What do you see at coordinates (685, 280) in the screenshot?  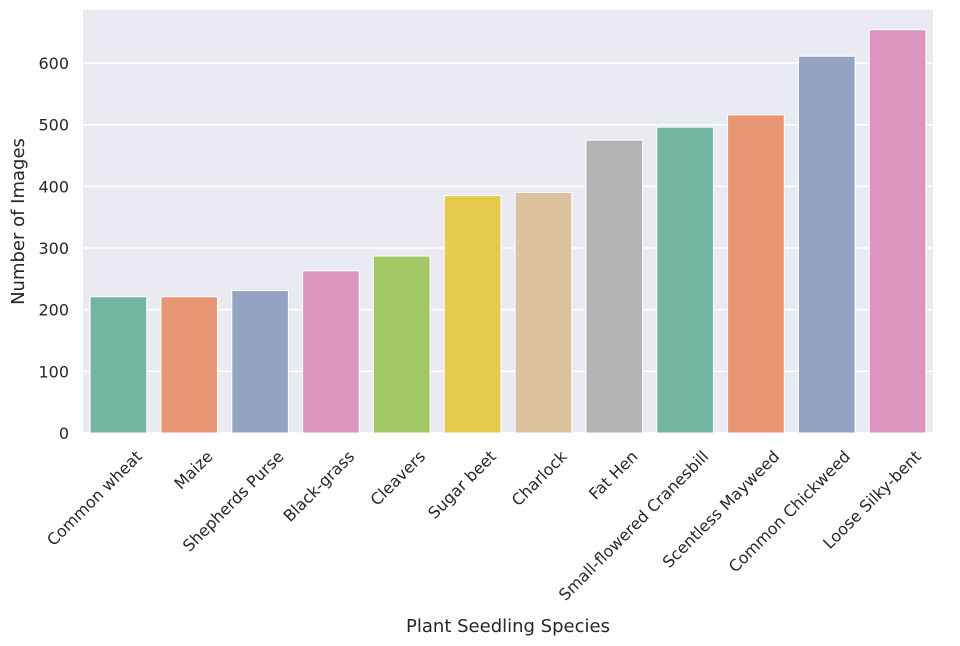 I see `bar-small-flowered-cranesbill` at bounding box center [685, 280].